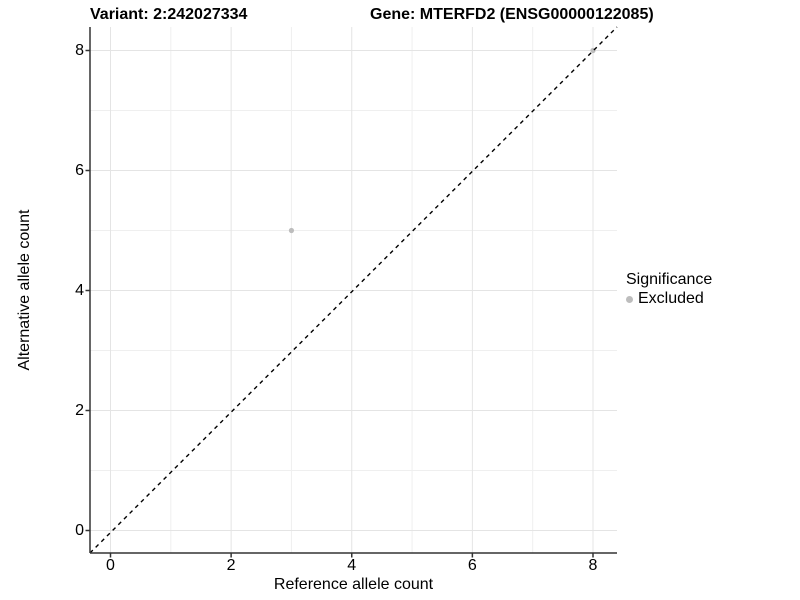 The height and width of the screenshot is (600, 800). Describe the element at coordinates (353, 584) in the screenshot. I see `x-axis-title: Reference allele count` at that location.